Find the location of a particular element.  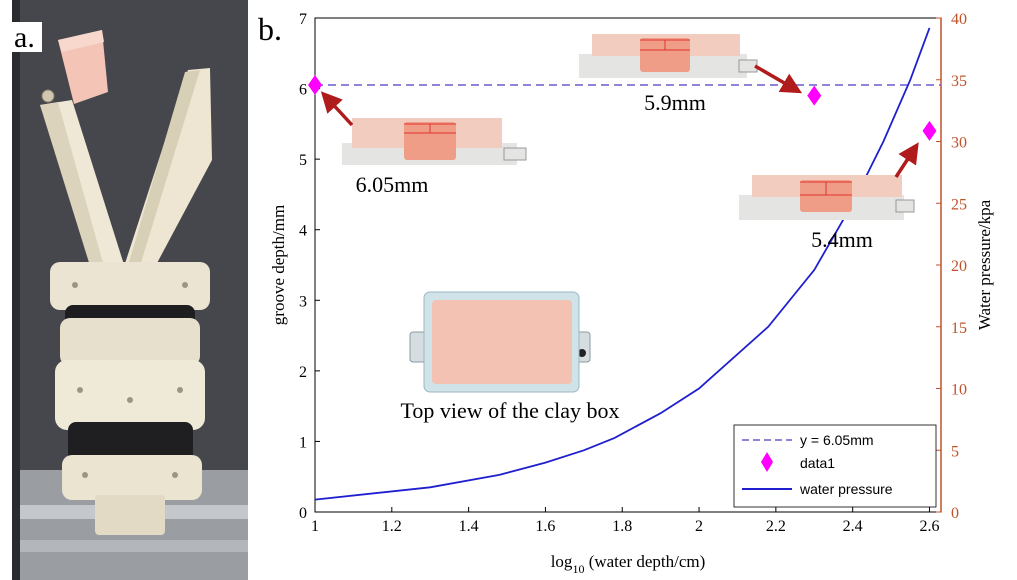

y2-tick-label-8: 40 is located at coordinates (959, 19).